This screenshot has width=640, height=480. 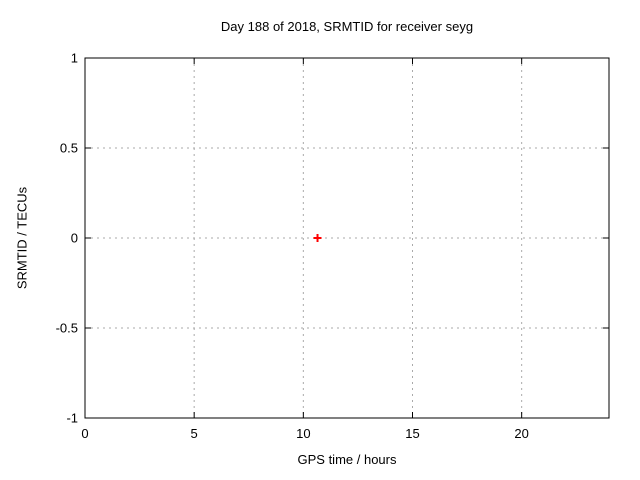 I want to click on x-tick-label: 20, so click(x=521, y=433).